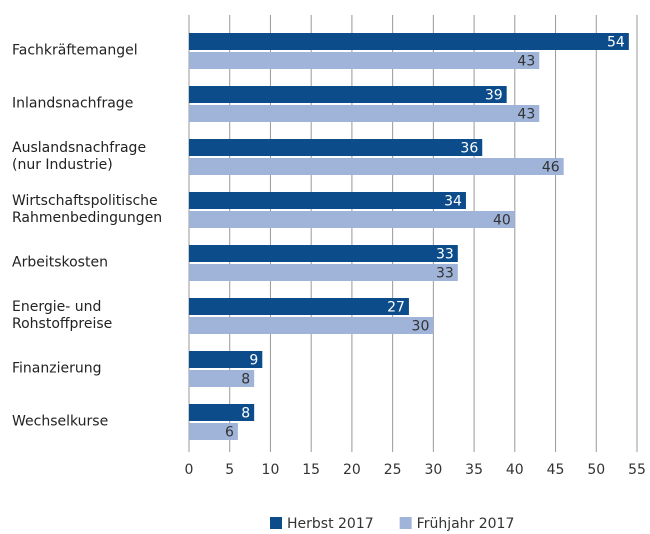 The width and height of the screenshot is (650, 534). Describe the element at coordinates (229, 470) in the screenshot. I see `x-tick-label: 5` at that location.